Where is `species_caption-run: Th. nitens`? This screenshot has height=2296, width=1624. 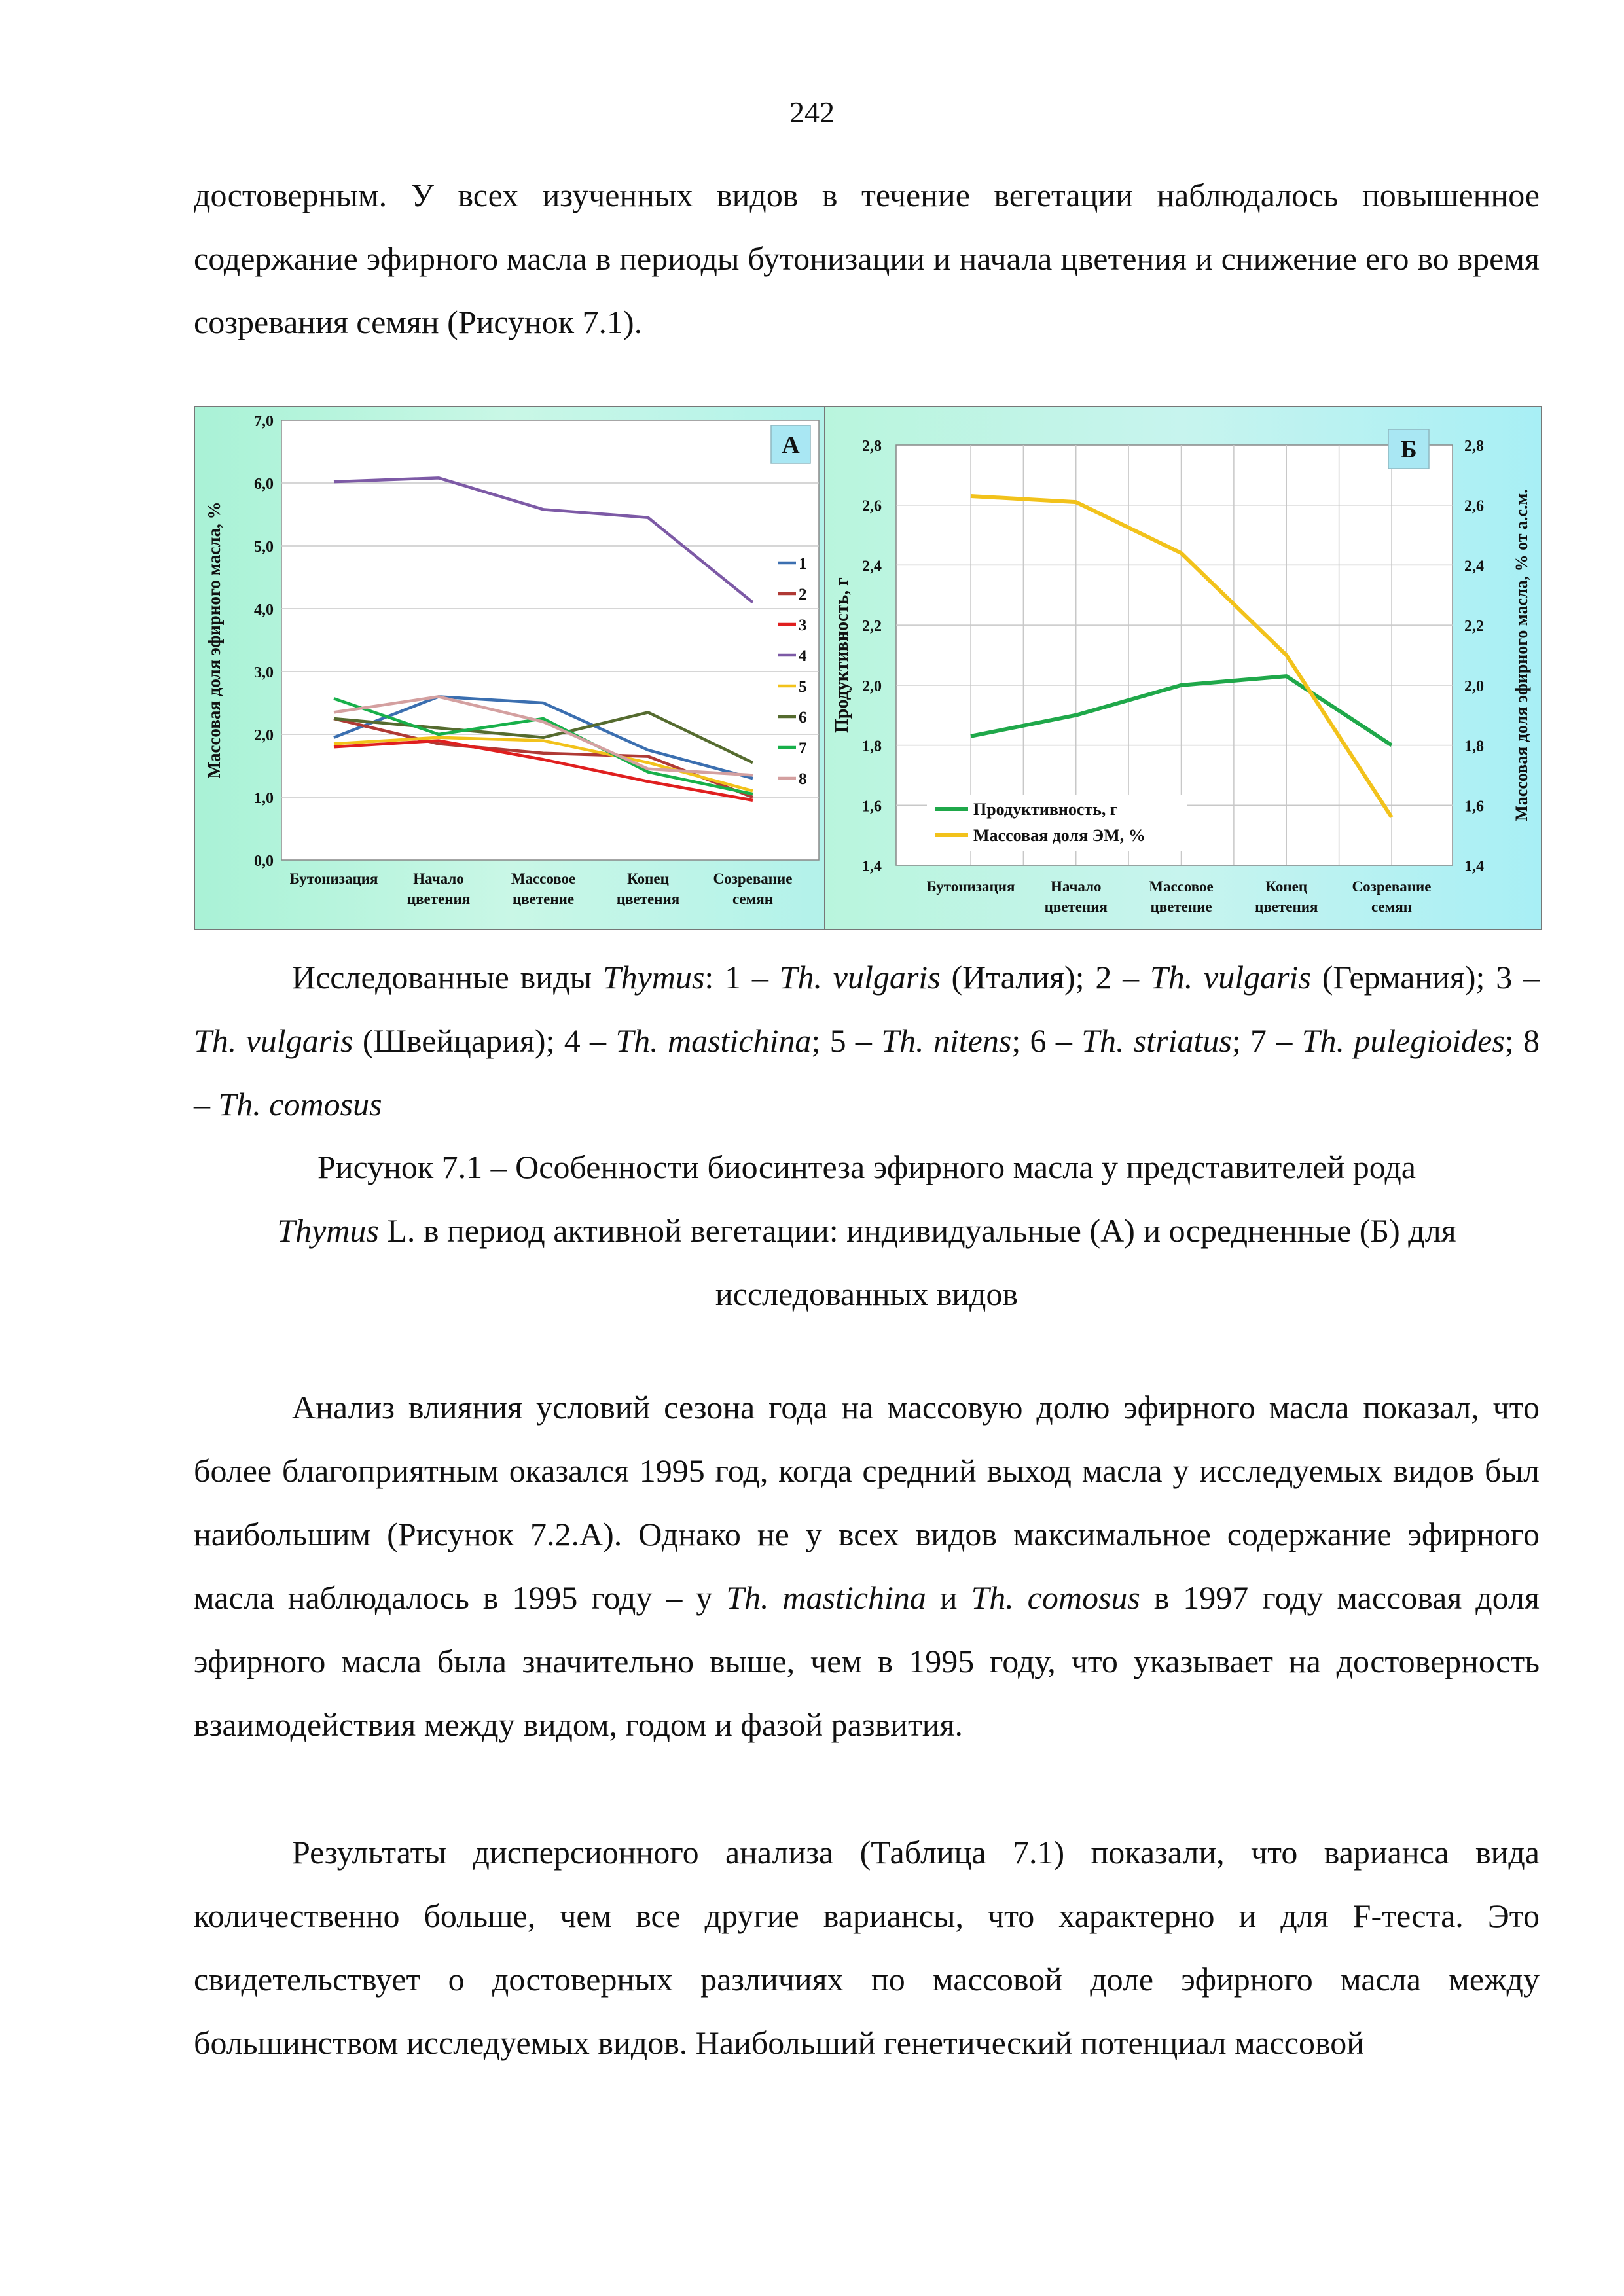
species_caption-run: Th. nitens is located at coordinates (946, 1040).